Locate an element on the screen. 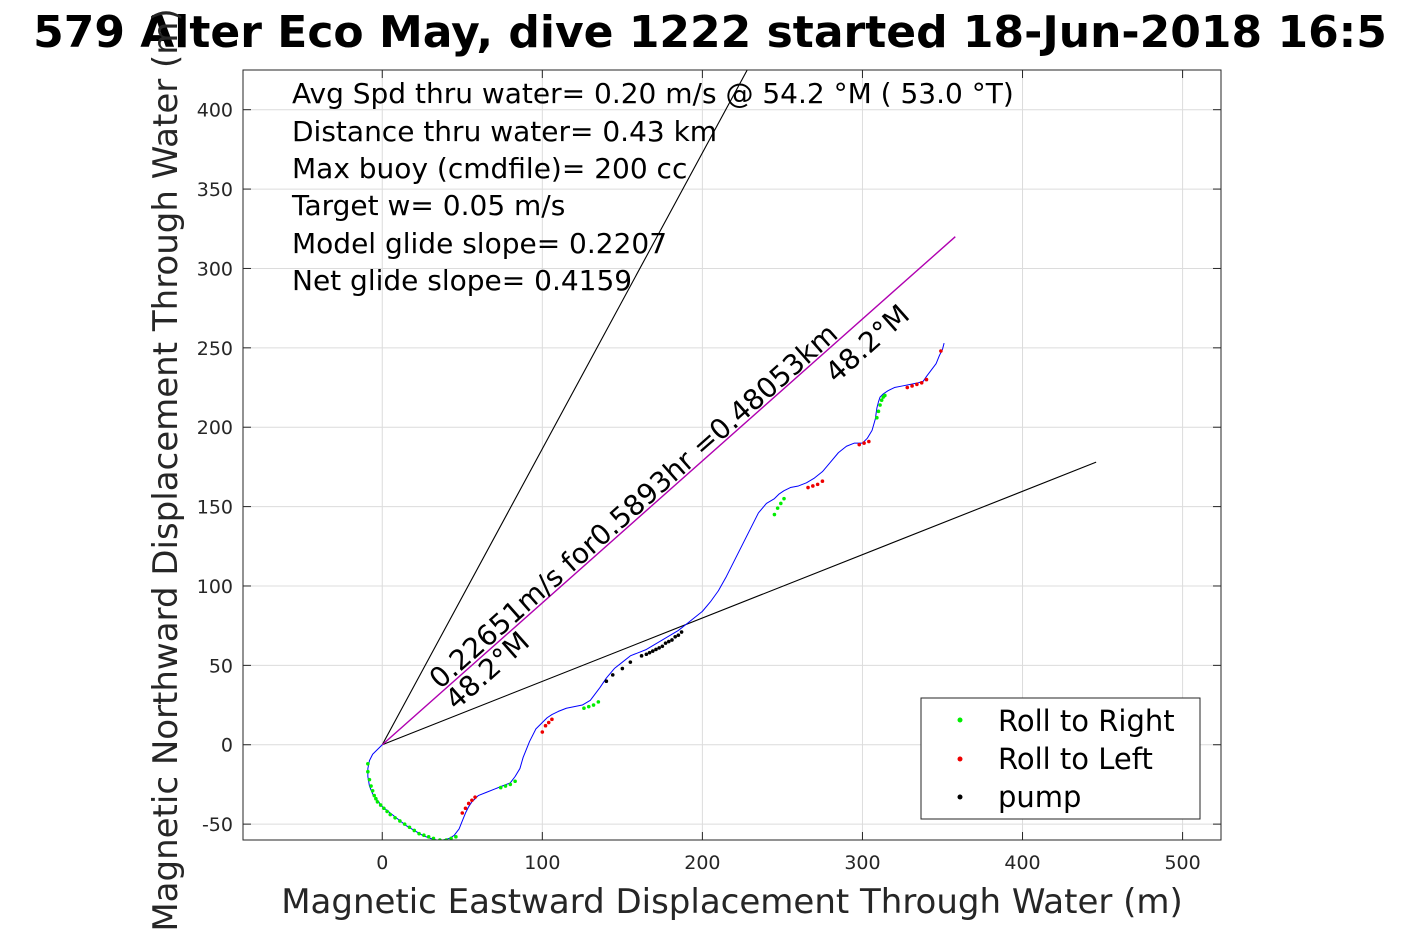 Image resolution: width=1417 pixels, height=945 pixels. legend-label-roll-right: Roll to Right is located at coordinates (1086, 721).